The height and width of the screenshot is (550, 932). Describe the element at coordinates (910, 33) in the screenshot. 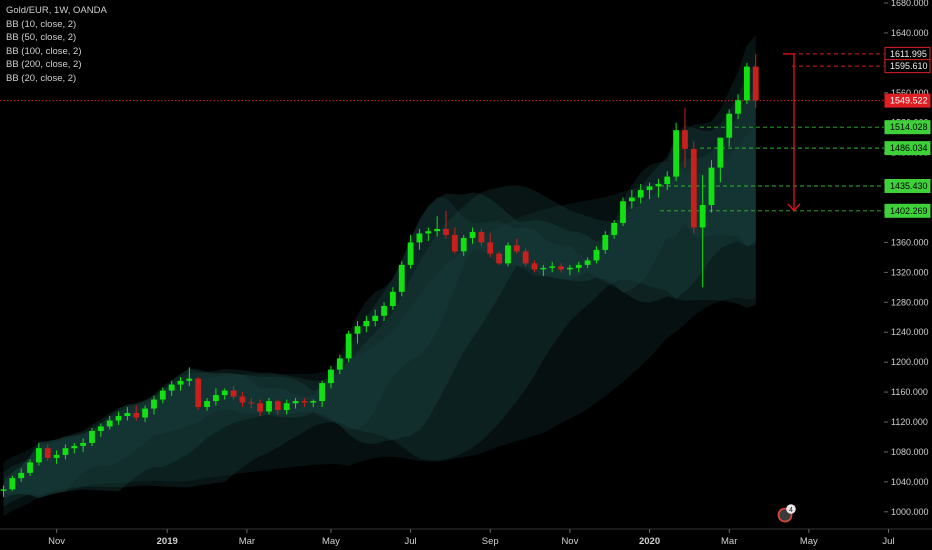

I see `price-tick-label: 1640.000` at that location.